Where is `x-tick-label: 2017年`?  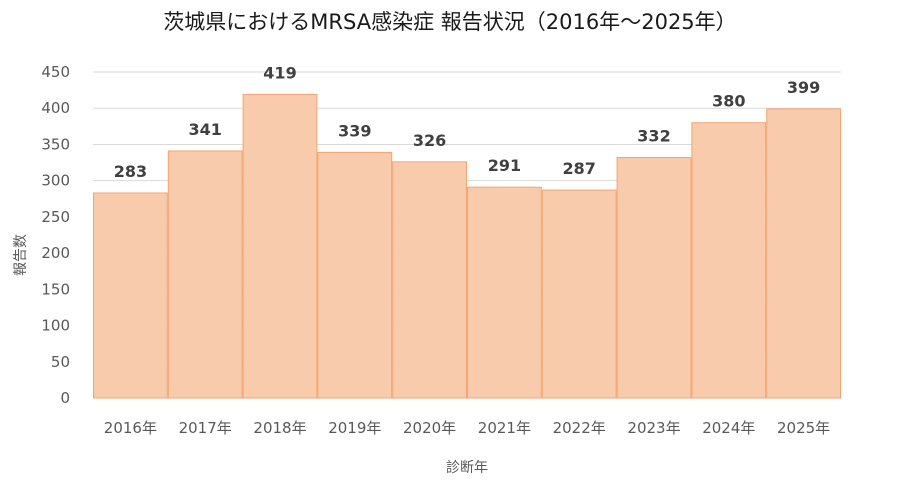
x-tick-label: 2017年 is located at coordinates (205, 428).